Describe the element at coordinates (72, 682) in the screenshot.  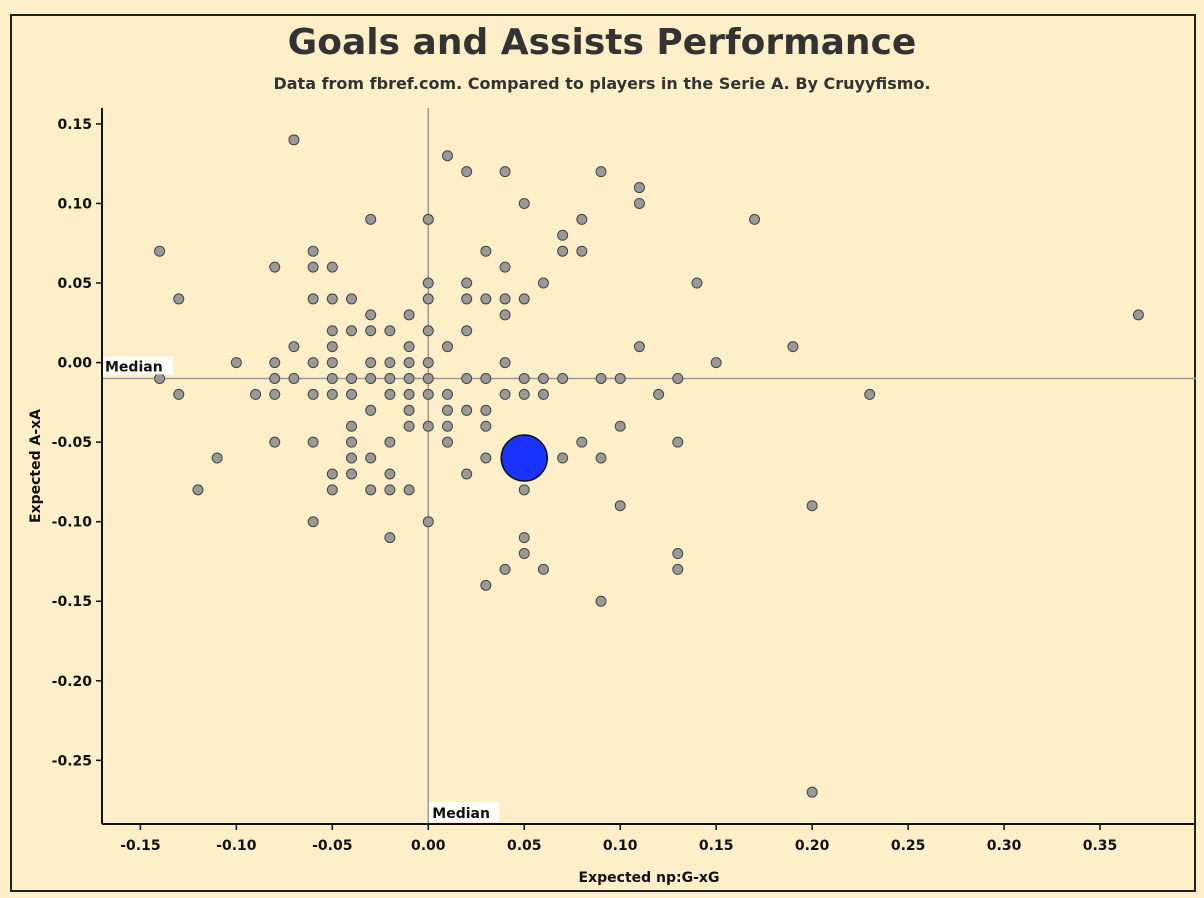
I see `y-tick-label: -0.20` at that location.